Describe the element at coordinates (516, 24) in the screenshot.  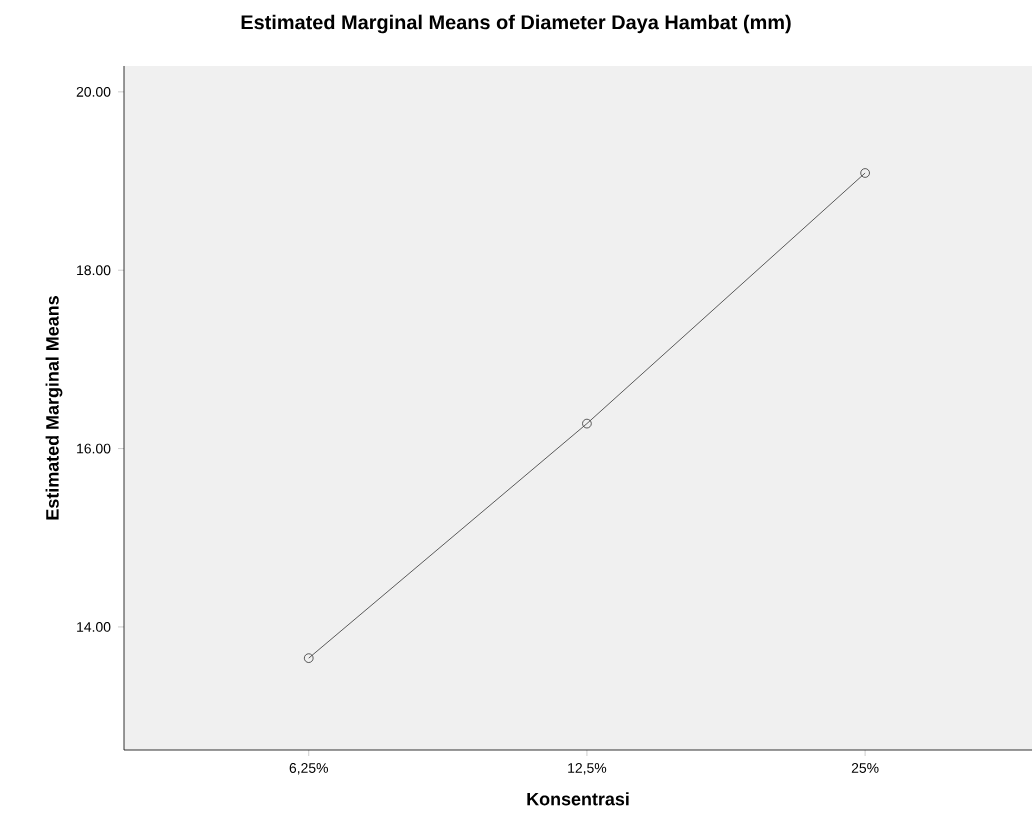
I see `chart-title: Estimated Marginal Means of Diameter Daya Hambat (mm)` at that location.